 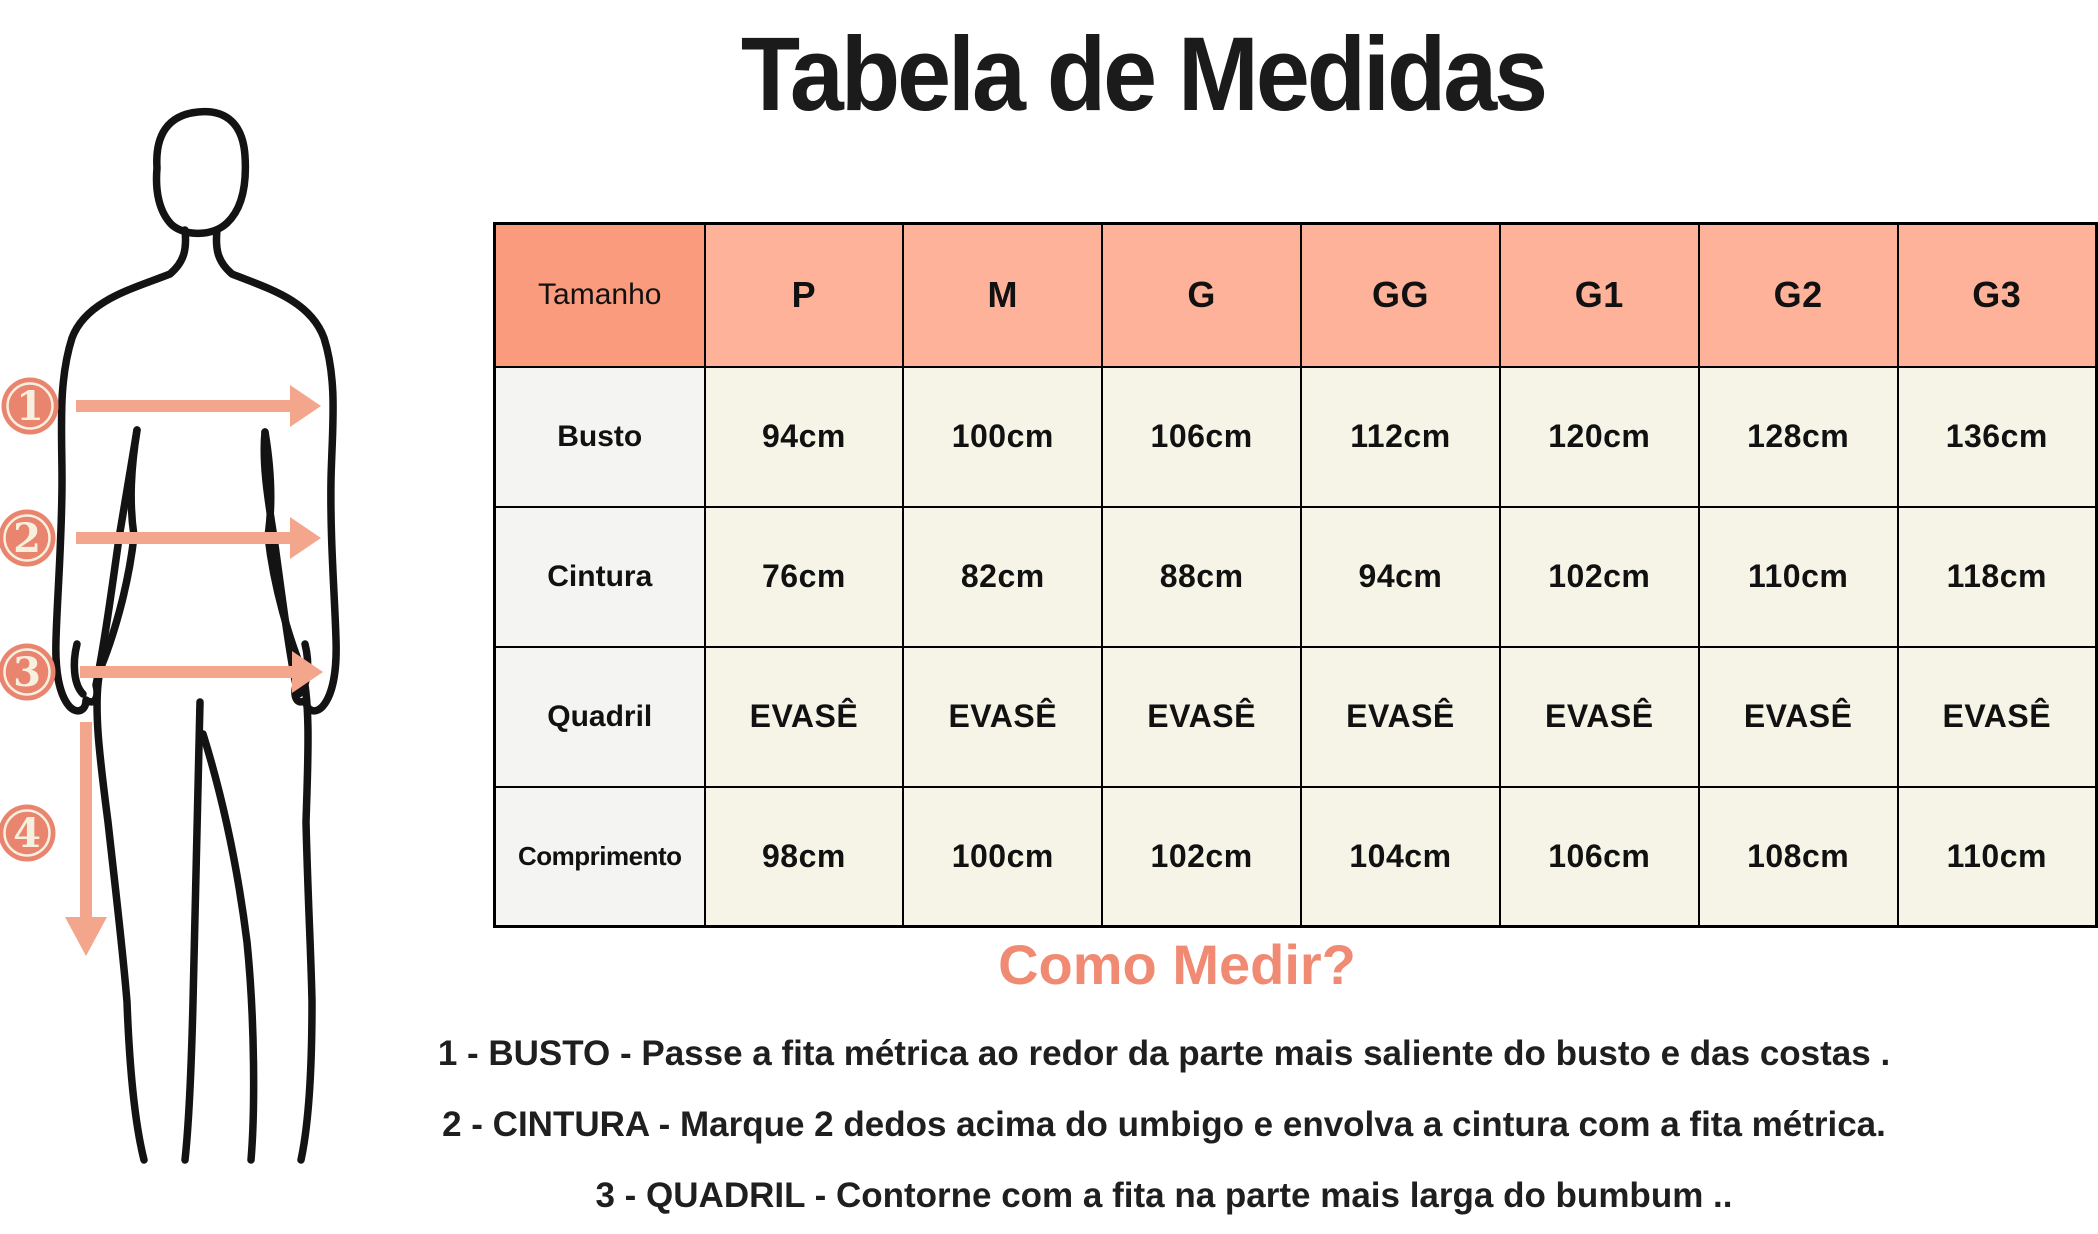 What do you see at coordinates (1177, 964) in the screenshot?
I see `how-to-measure-heading: Como Medir?` at bounding box center [1177, 964].